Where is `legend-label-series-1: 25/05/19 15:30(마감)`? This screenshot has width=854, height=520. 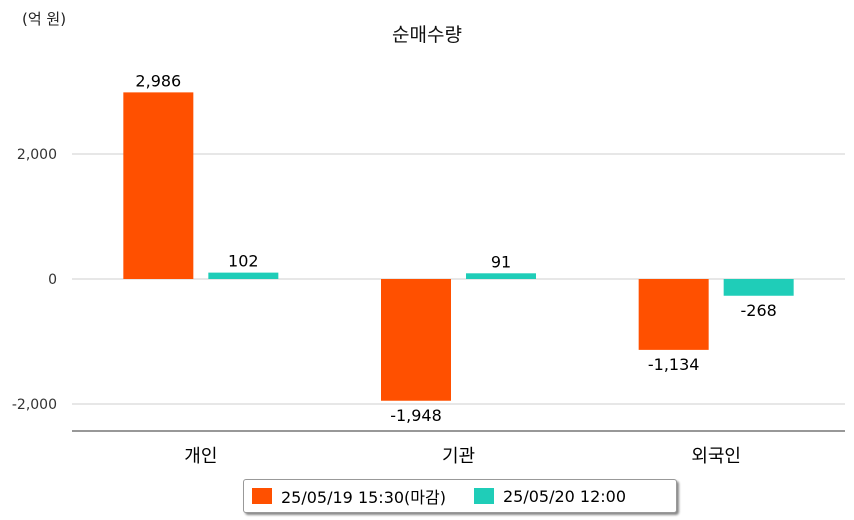
legend-label-series-1: 25/05/19 15:30(마감) is located at coordinates (363, 497).